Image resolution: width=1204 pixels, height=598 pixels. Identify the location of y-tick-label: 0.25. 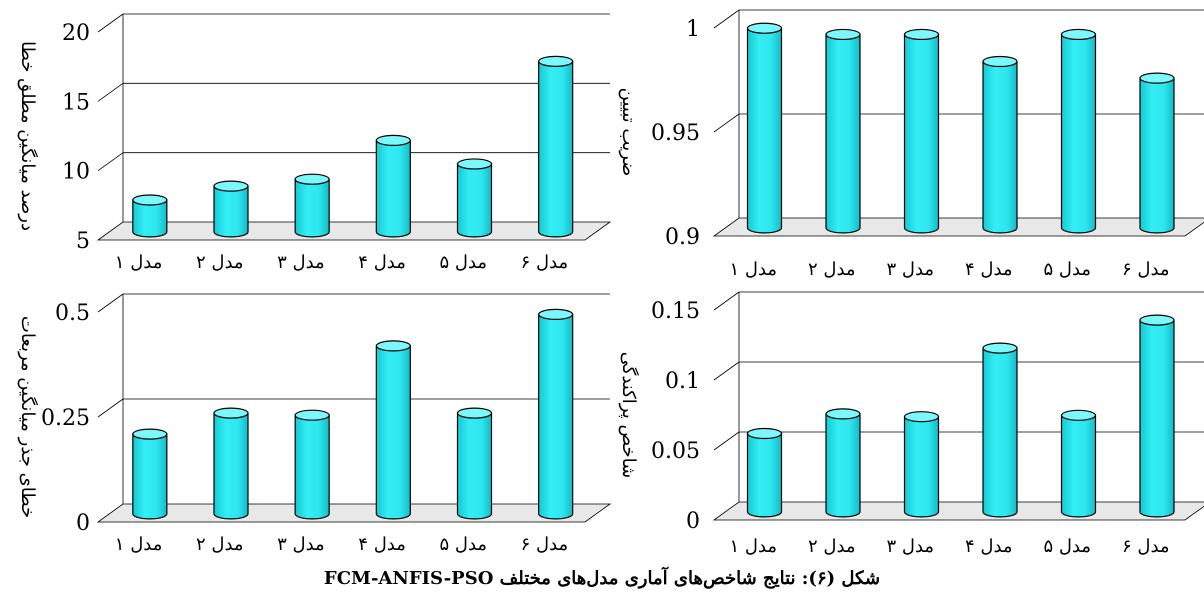
(65, 418).